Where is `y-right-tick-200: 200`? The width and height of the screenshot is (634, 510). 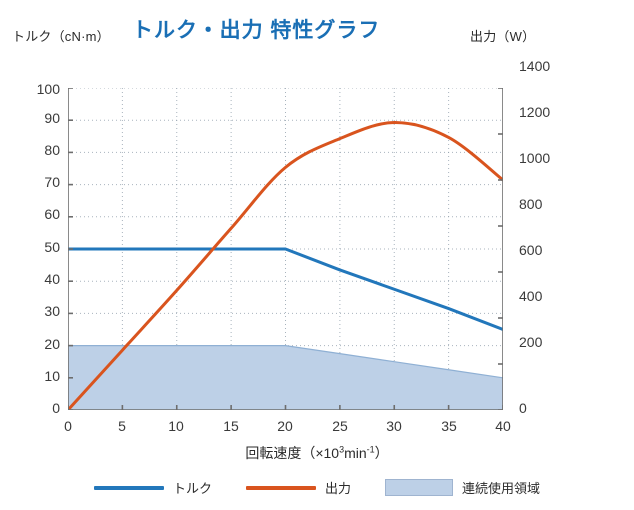
y-right-tick-200: 200 is located at coordinates (531, 342).